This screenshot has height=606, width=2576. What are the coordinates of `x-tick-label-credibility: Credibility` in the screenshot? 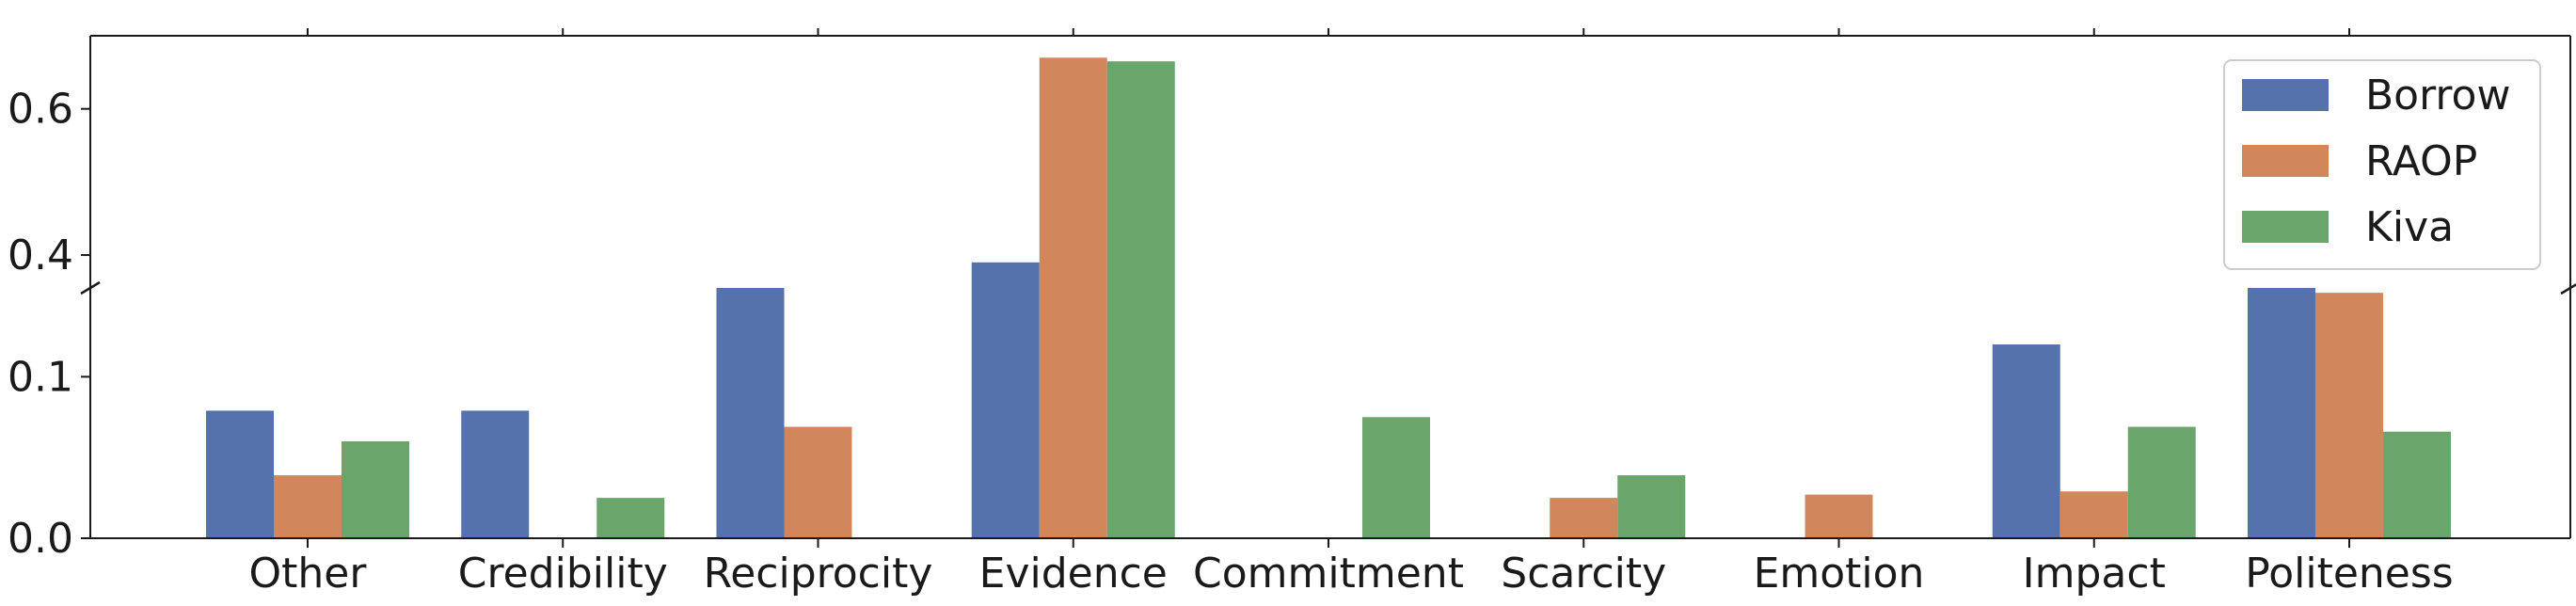 It's located at (563, 574).